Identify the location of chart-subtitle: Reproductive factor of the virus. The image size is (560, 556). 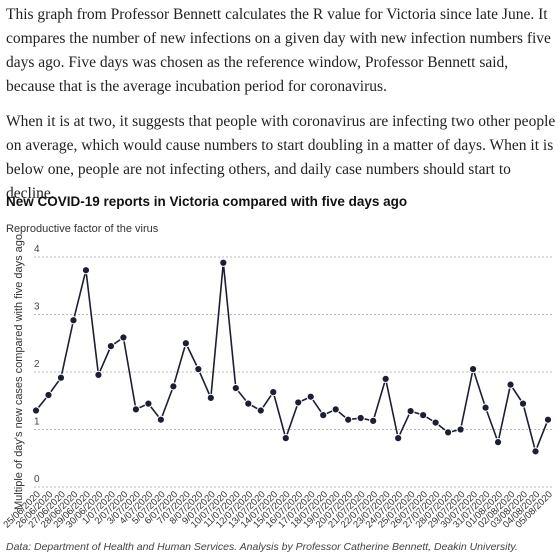
(82, 229).